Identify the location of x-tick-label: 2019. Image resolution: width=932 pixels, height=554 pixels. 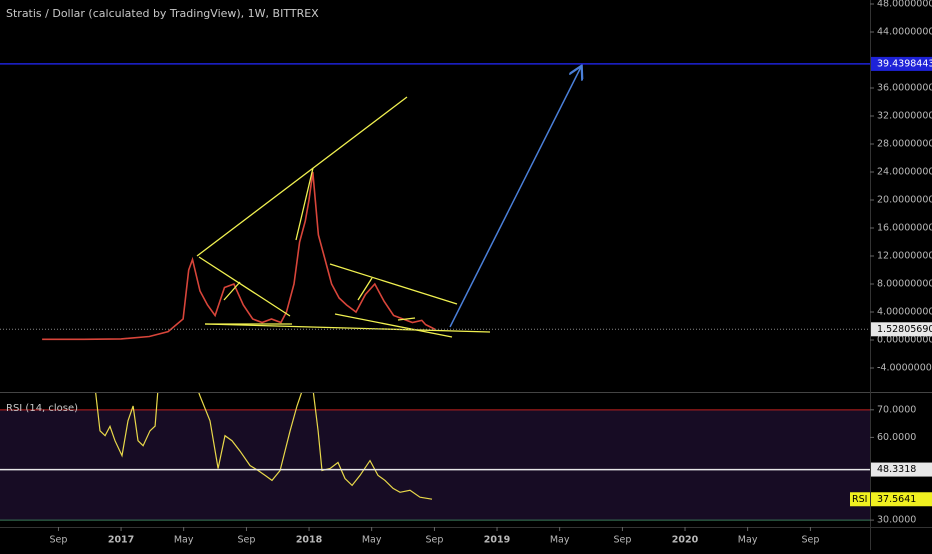
(497, 540).